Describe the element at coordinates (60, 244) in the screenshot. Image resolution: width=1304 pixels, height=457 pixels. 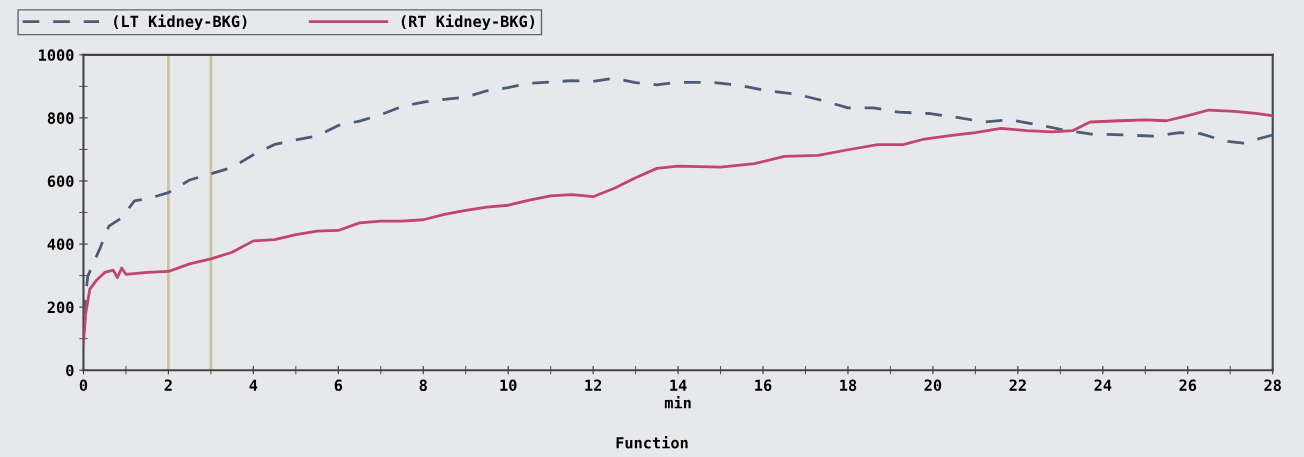
I see `y-tick-label: 400` at that location.